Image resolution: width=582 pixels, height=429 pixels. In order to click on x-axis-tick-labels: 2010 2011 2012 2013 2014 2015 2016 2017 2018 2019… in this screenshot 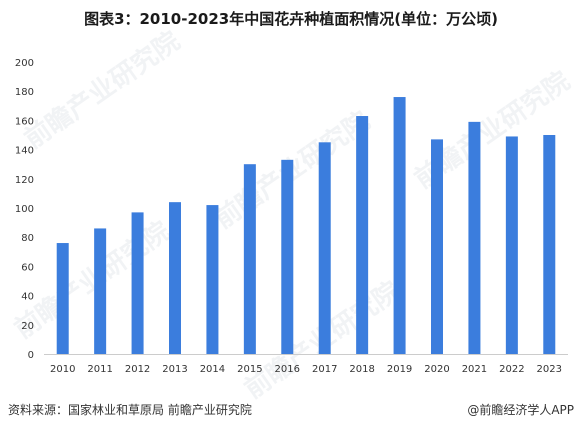, I will do `click(306, 369)`.